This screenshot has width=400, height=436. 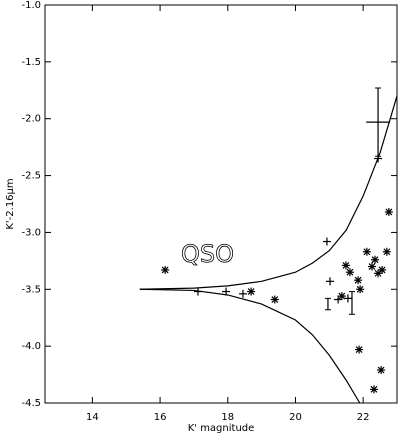 I want to click on model-curve, so click(x=250, y=346).